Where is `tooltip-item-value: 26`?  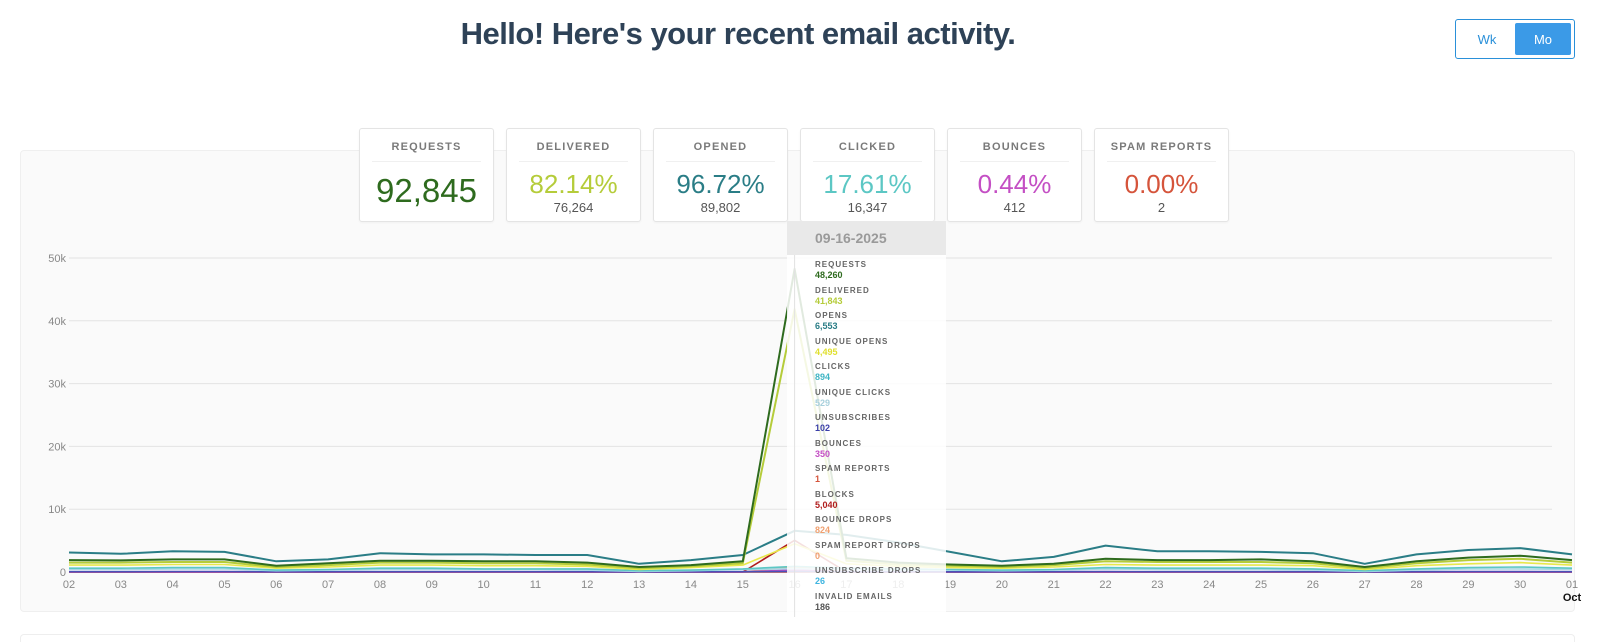 tooltip-item-value: 26 is located at coordinates (820, 581).